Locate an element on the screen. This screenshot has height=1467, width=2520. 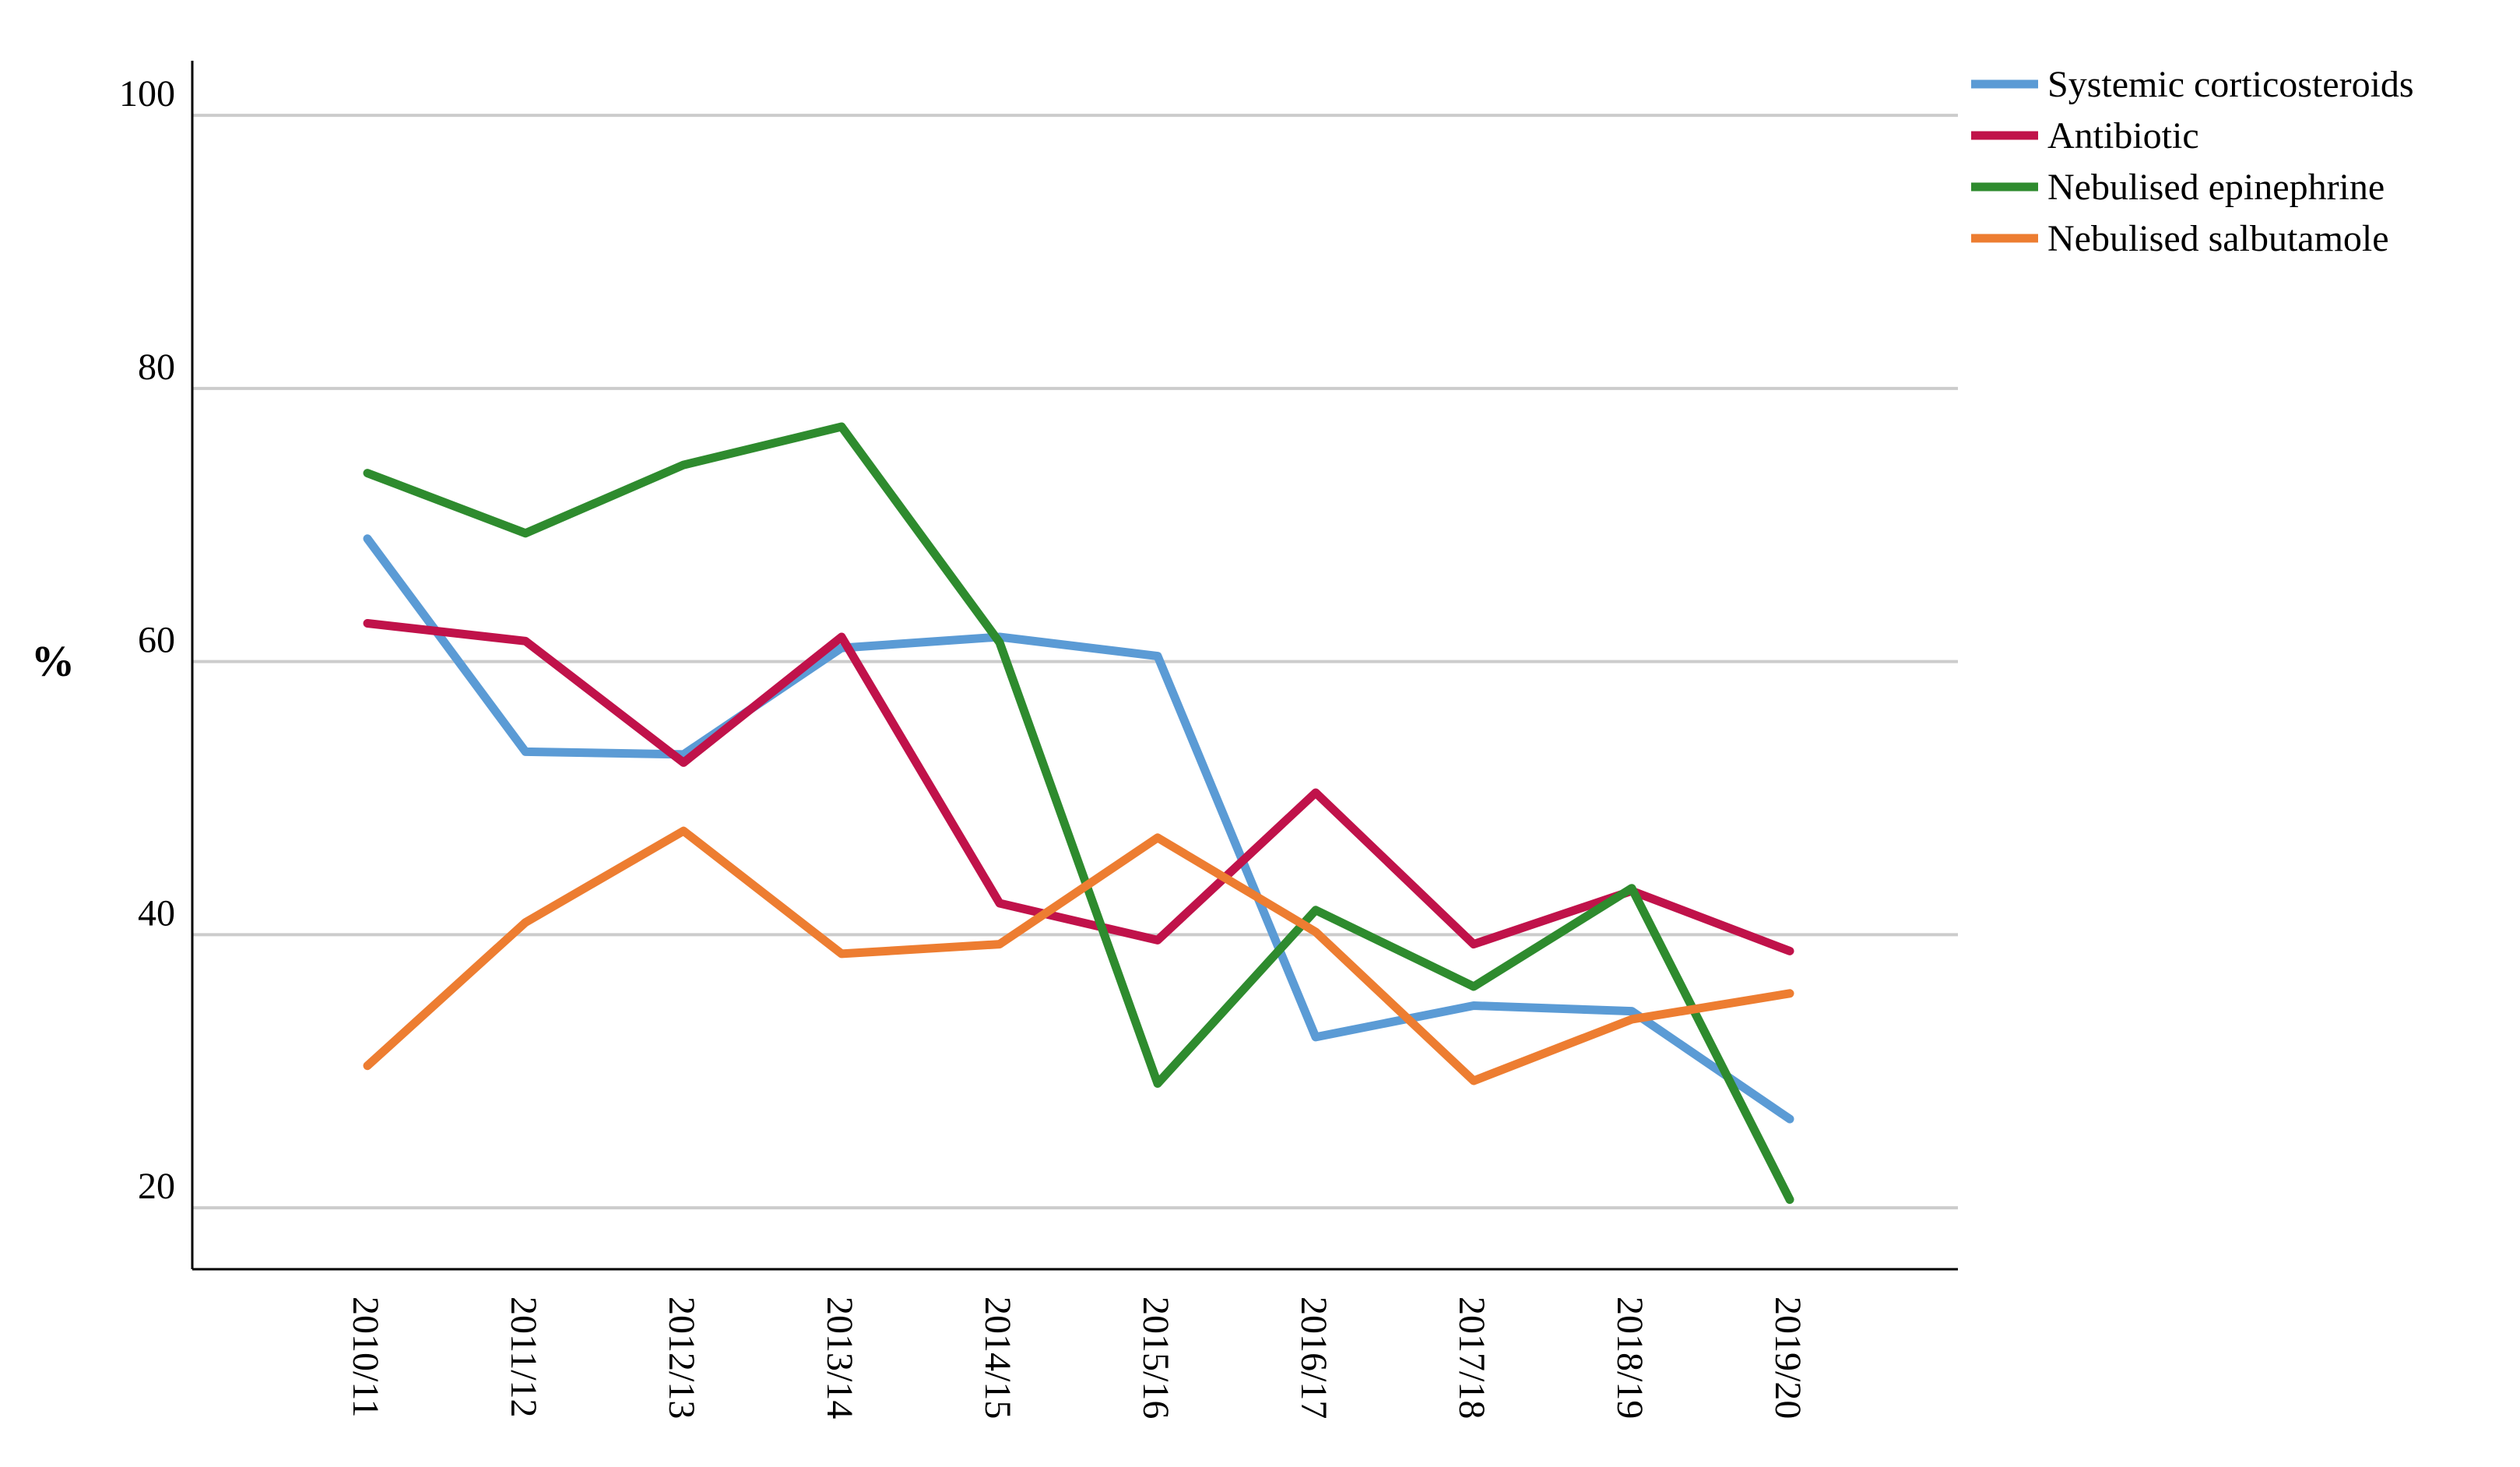
legend-label: Antibiotic is located at coordinates (2123, 136).